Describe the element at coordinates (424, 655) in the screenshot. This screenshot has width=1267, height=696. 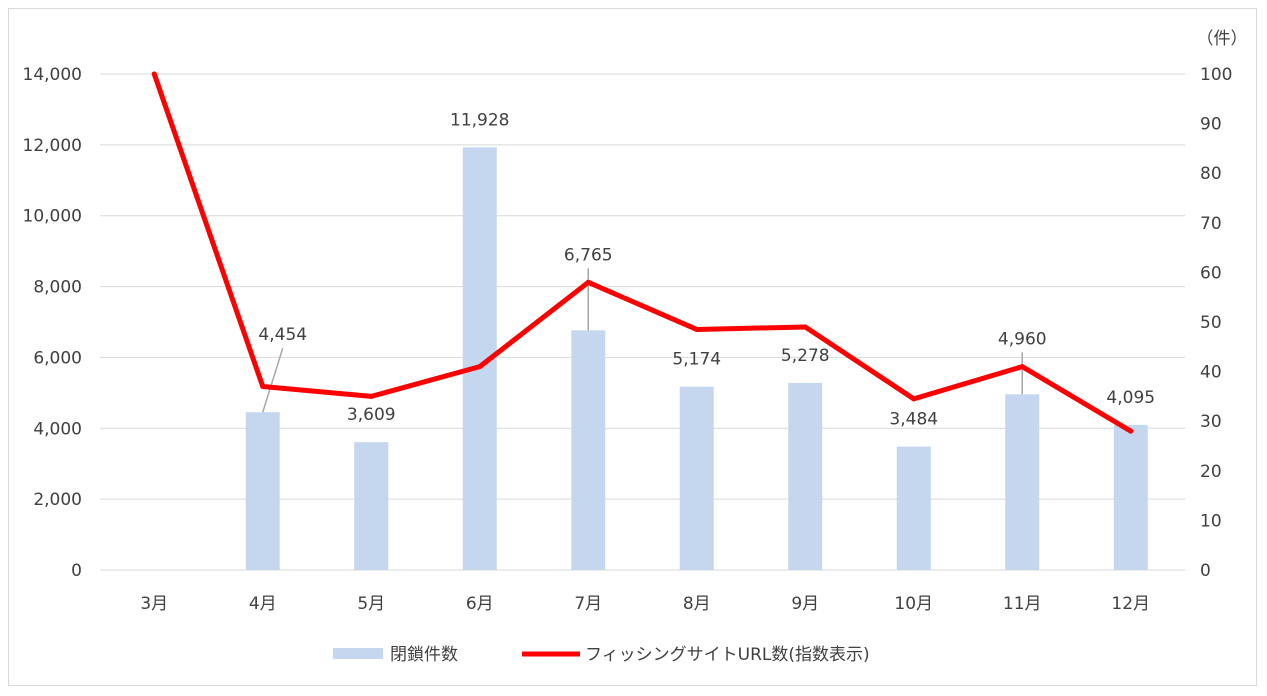
I see `legend-bar-label: 閉鎖件数` at that location.